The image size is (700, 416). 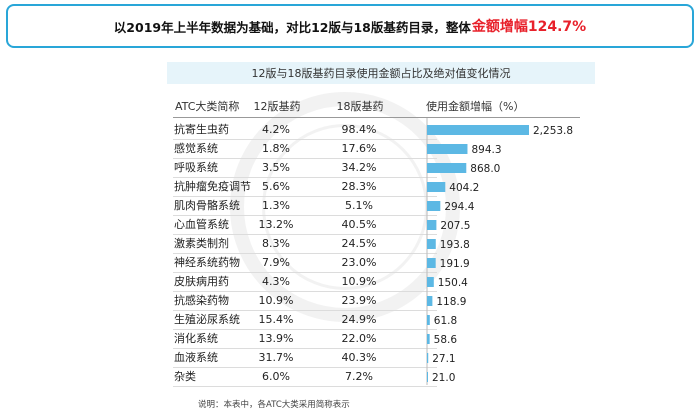 What do you see at coordinates (359, 357) in the screenshot?
I see `share-18-value: 40.3%` at bounding box center [359, 357].